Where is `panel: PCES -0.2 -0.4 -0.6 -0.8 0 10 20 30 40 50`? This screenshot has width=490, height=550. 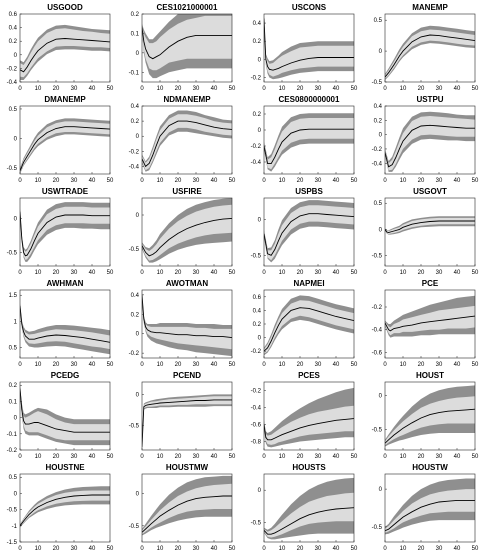 panel: PCES -0.2 -0.4 -0.6 -0.8 0 10 20 30 40 50 is located at coordinates (304, 415).